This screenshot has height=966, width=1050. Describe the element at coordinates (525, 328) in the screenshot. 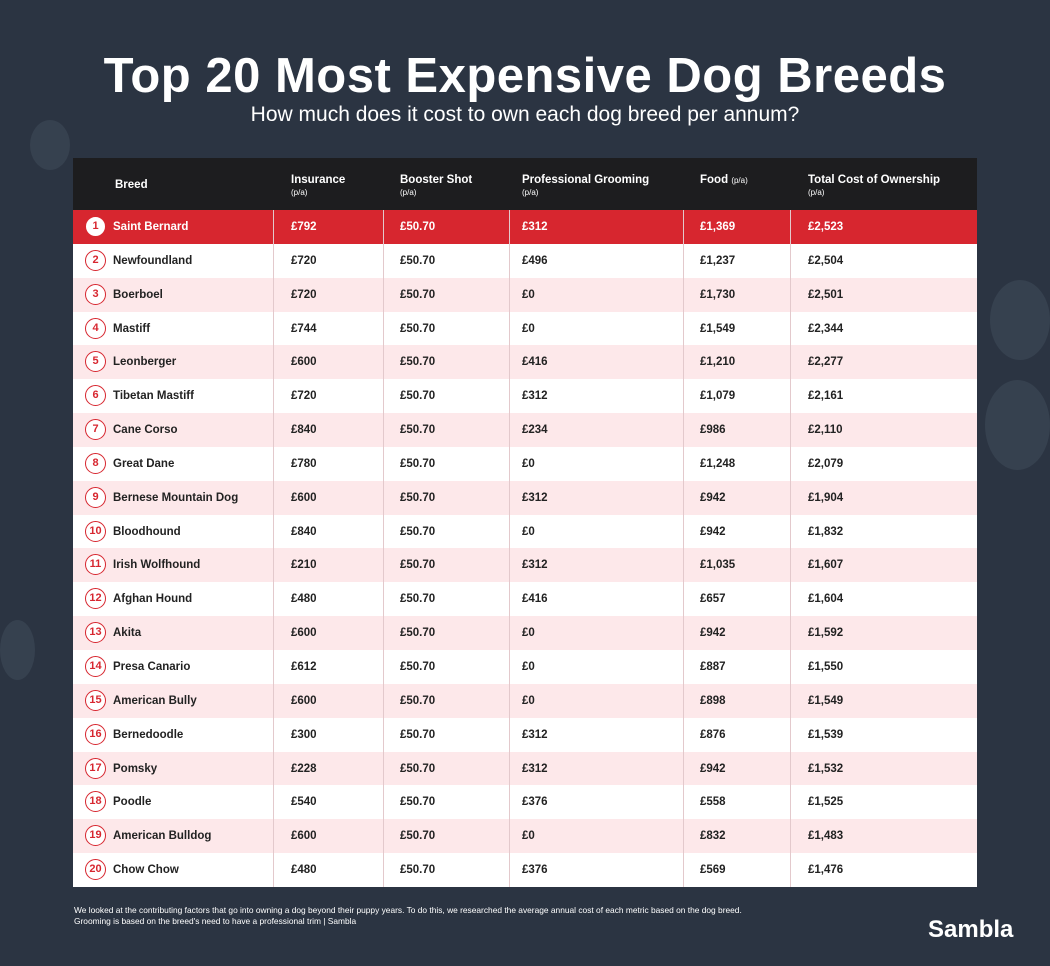

I see `table-row: 4 Mastiff £744 £50.70 £0 £1,549 £2,344` at that location.